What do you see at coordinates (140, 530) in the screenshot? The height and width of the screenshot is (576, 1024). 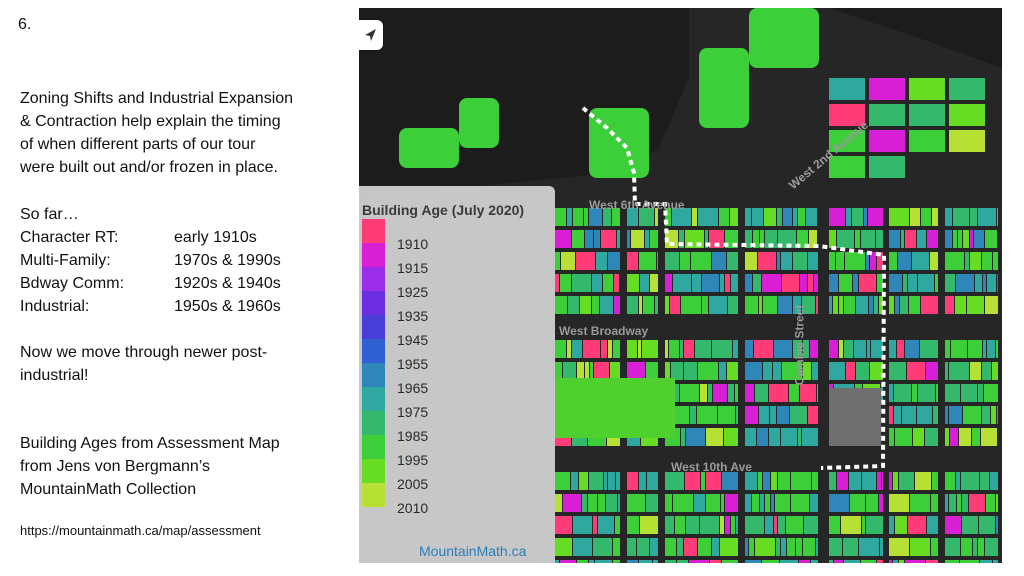 I see `source-url: https://mountainmath.ca/map/assessment` at bounding box center [140, 530].